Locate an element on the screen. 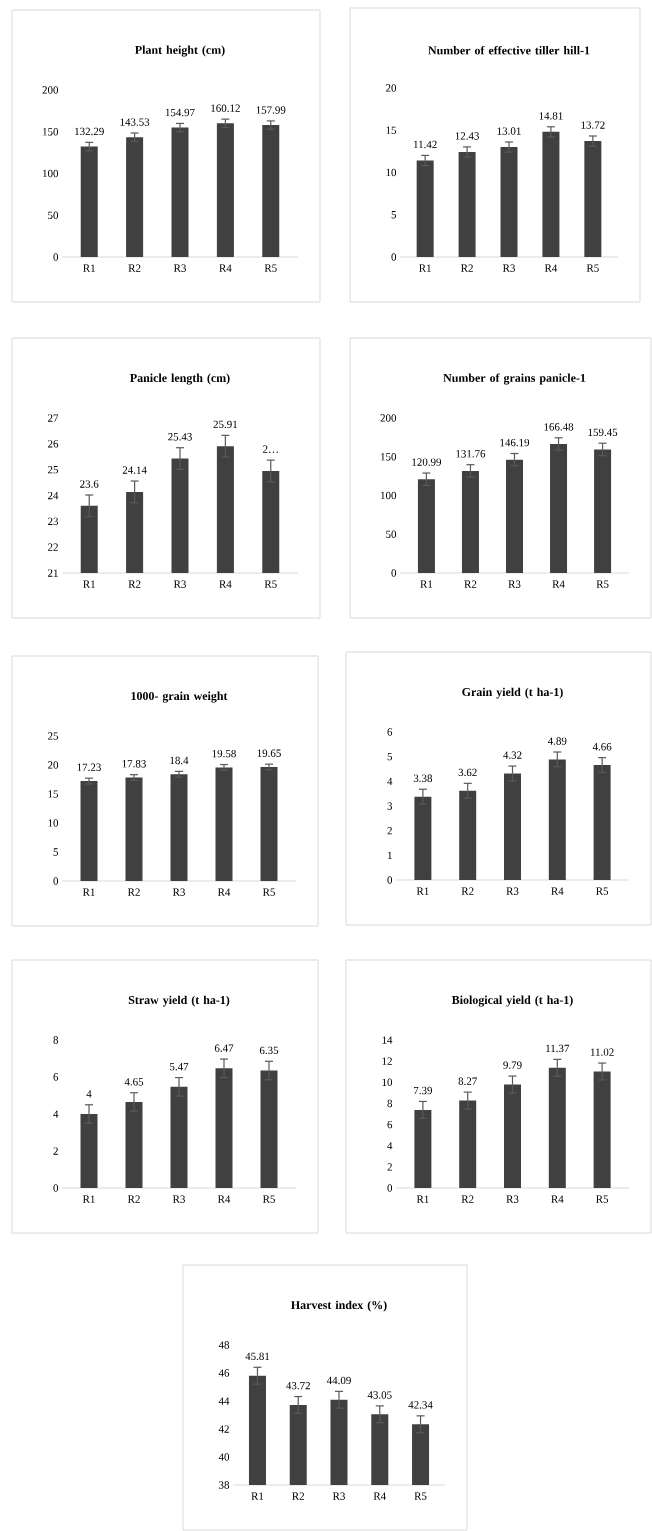  data-label: 6.47 is located at coordinates (224, 1048).